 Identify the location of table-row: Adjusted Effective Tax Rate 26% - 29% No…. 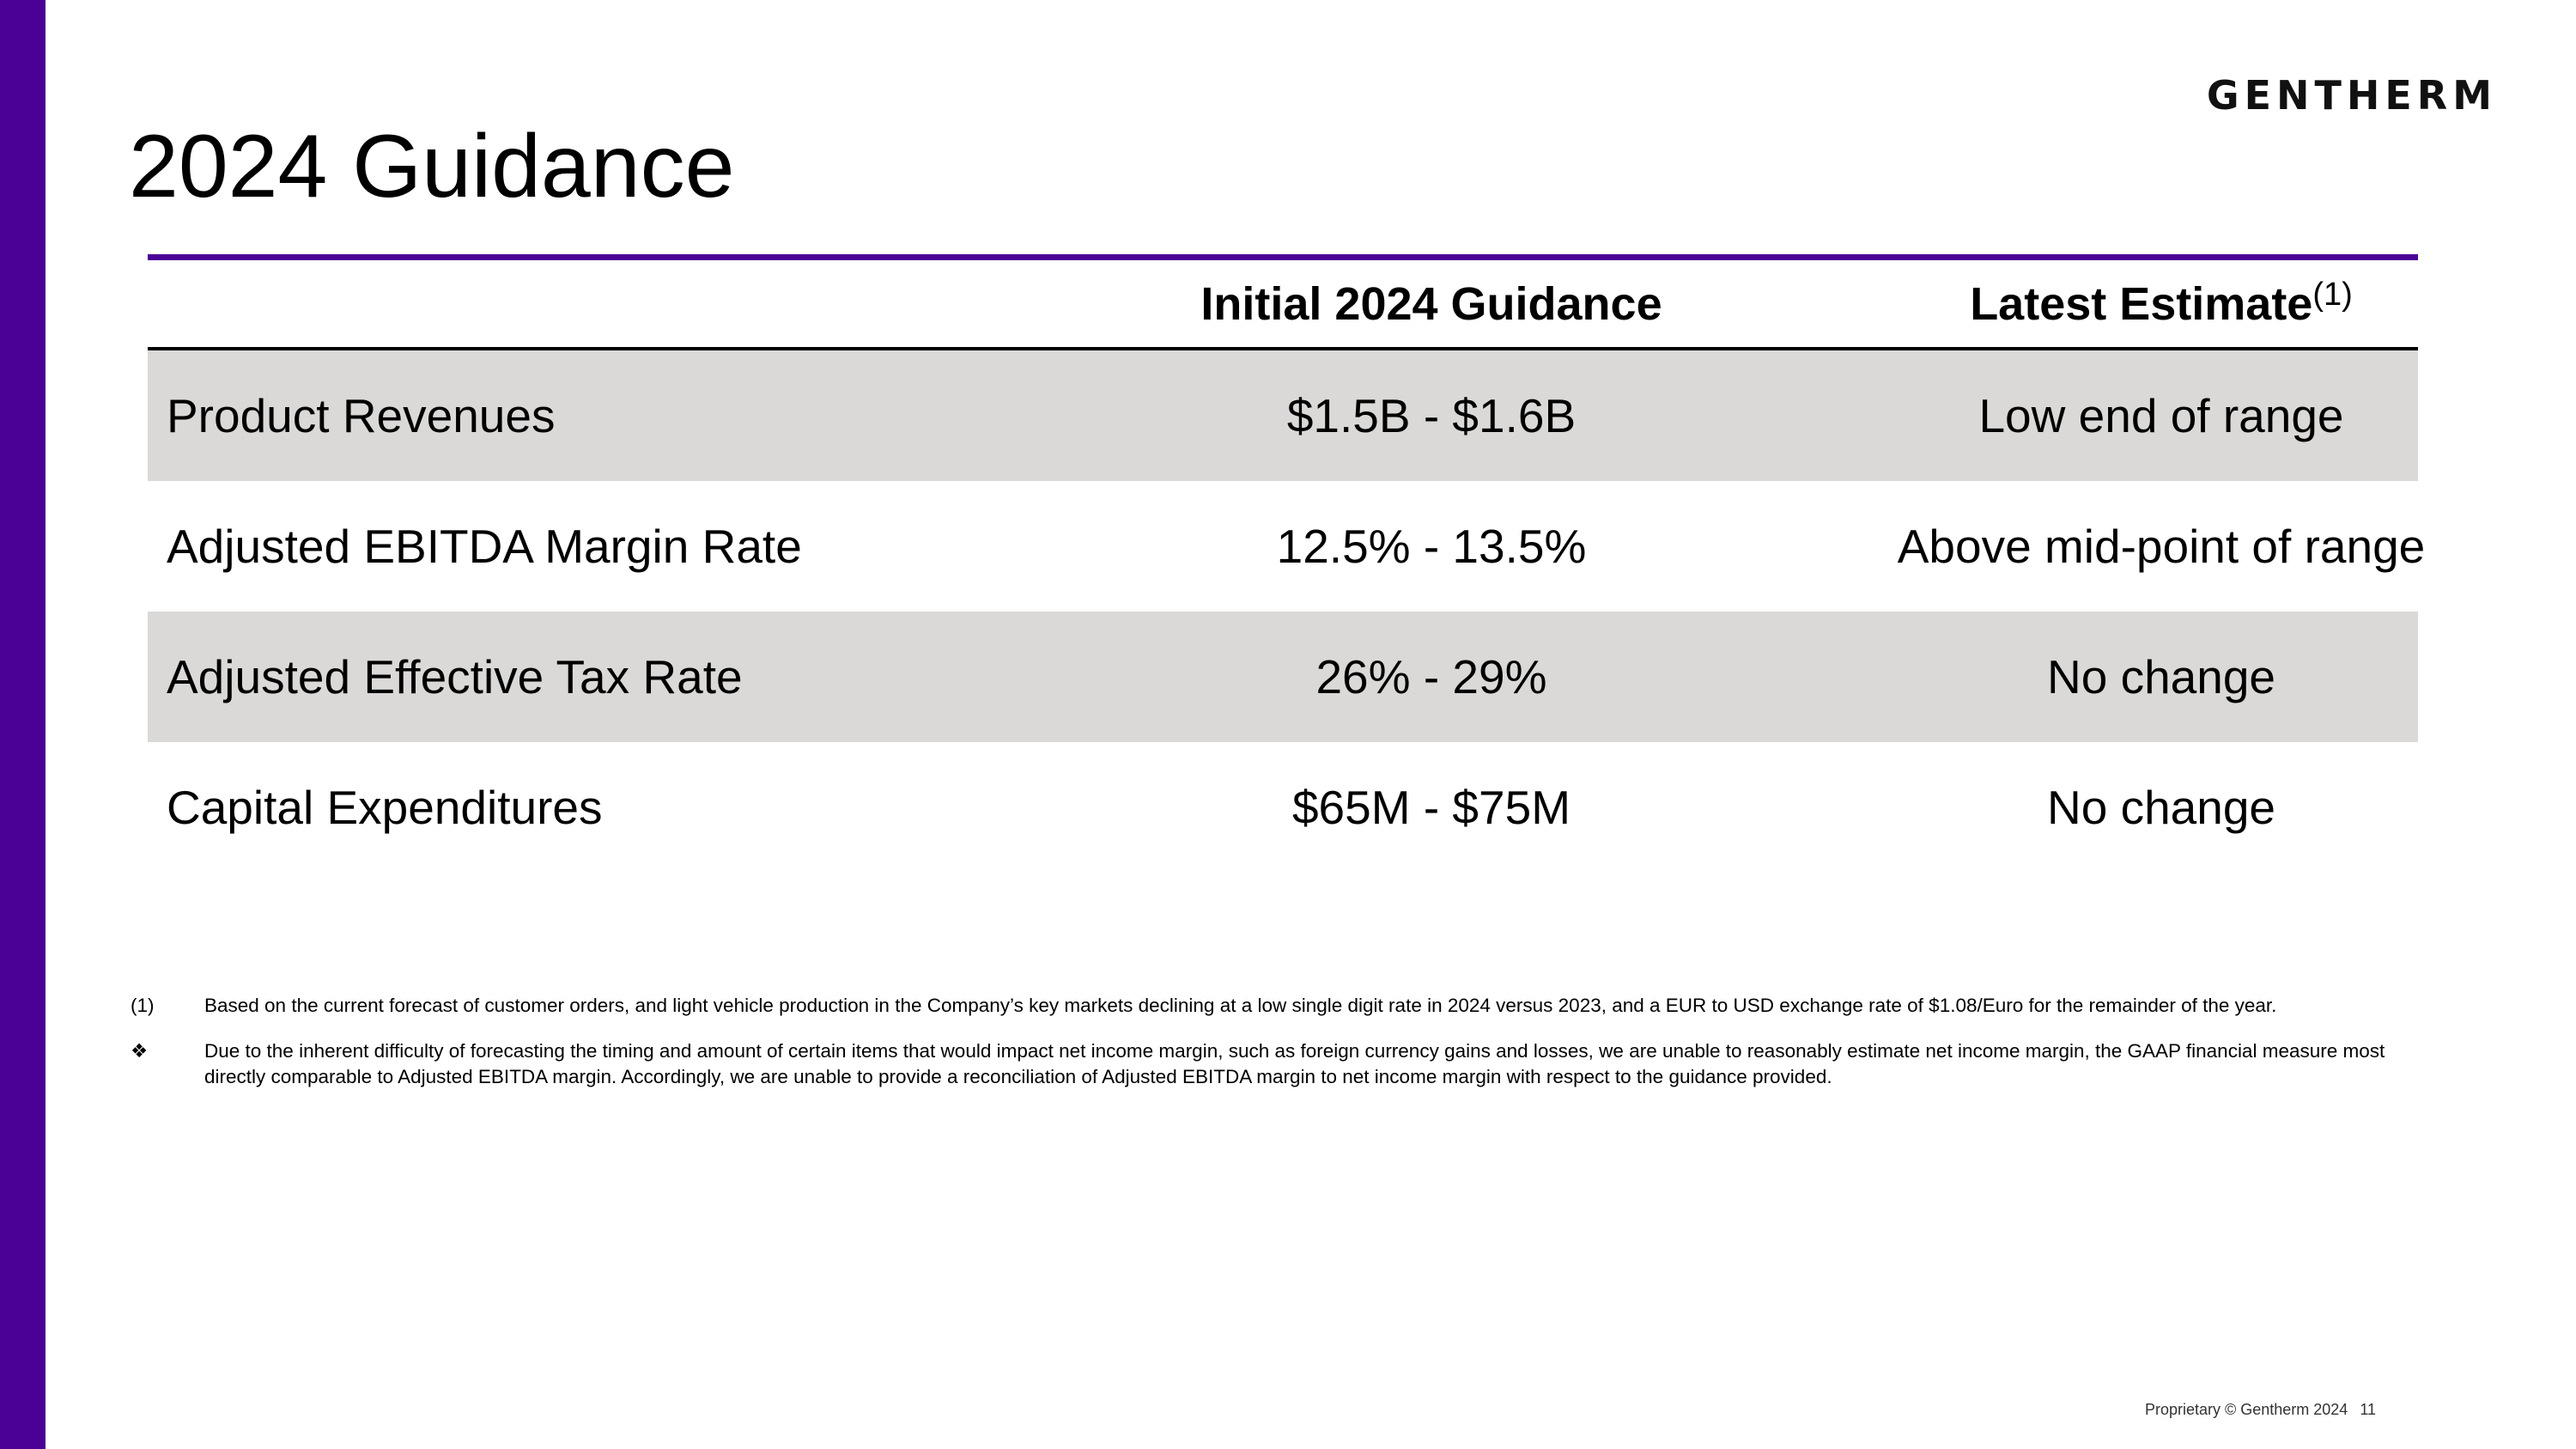
(1283, 677).